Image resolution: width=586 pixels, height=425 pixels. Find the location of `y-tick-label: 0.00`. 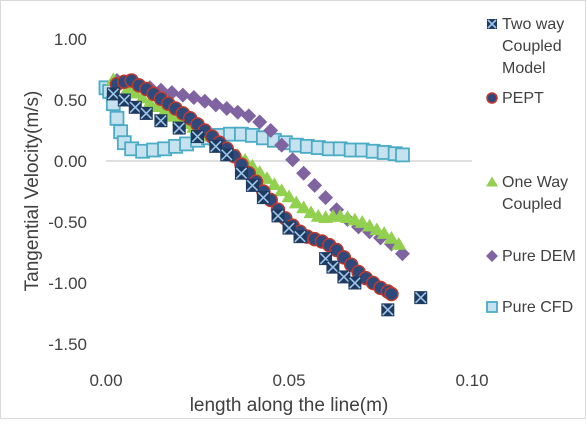

y-tick-label: 0.00 is located at coordinates (70, 161).